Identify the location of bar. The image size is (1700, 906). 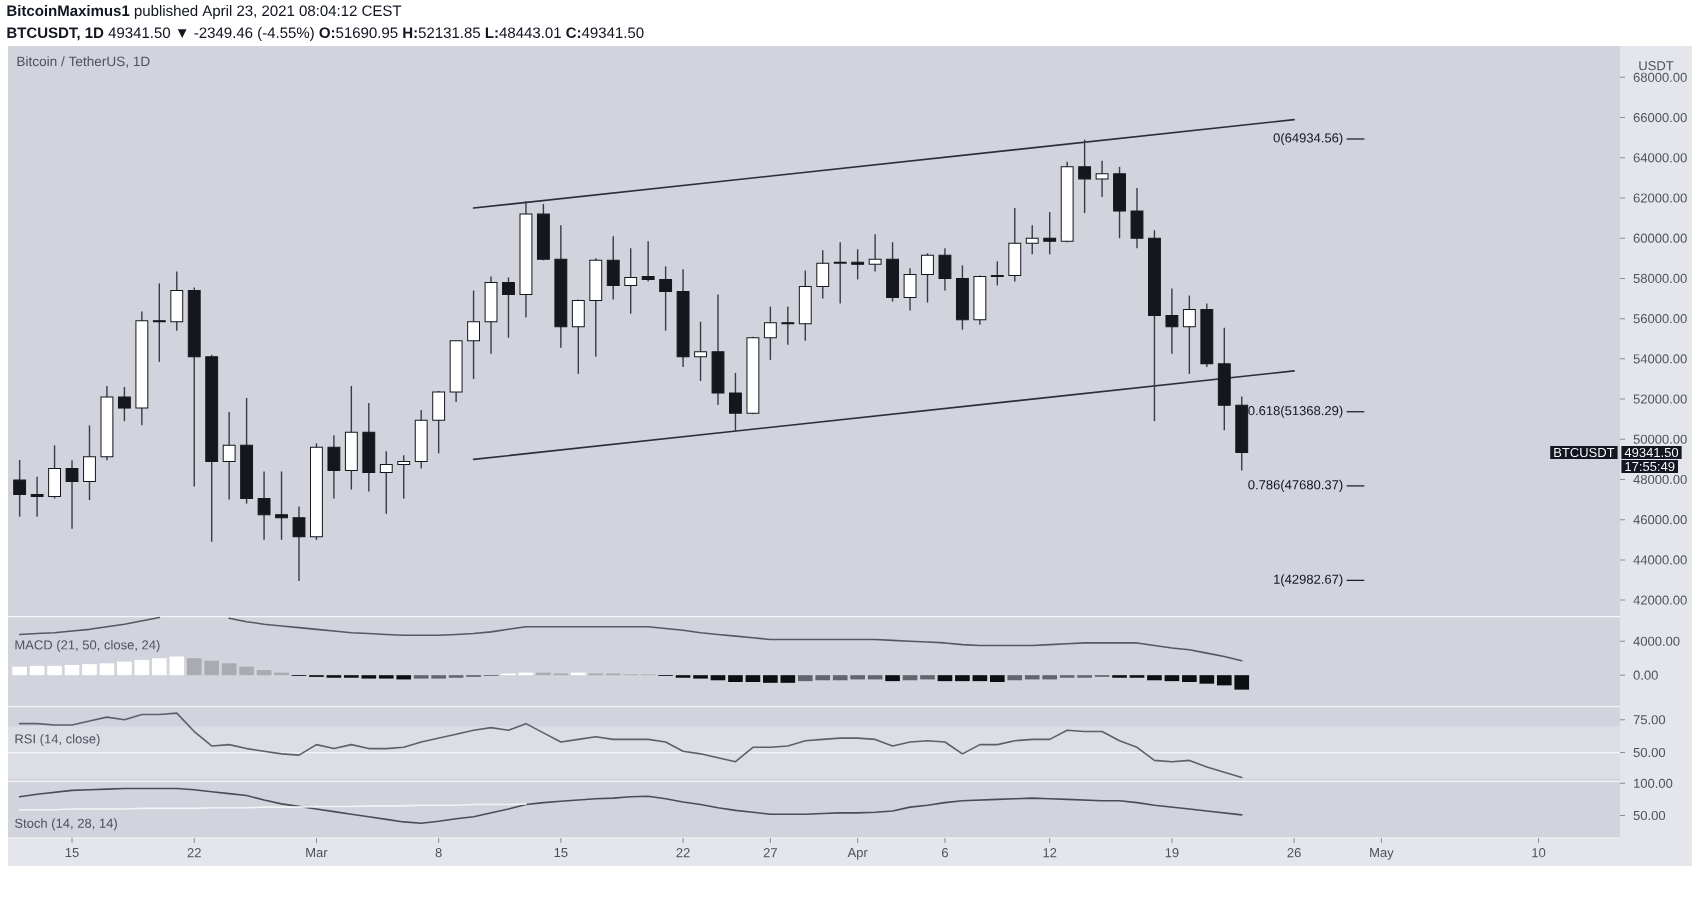
(892, 678).